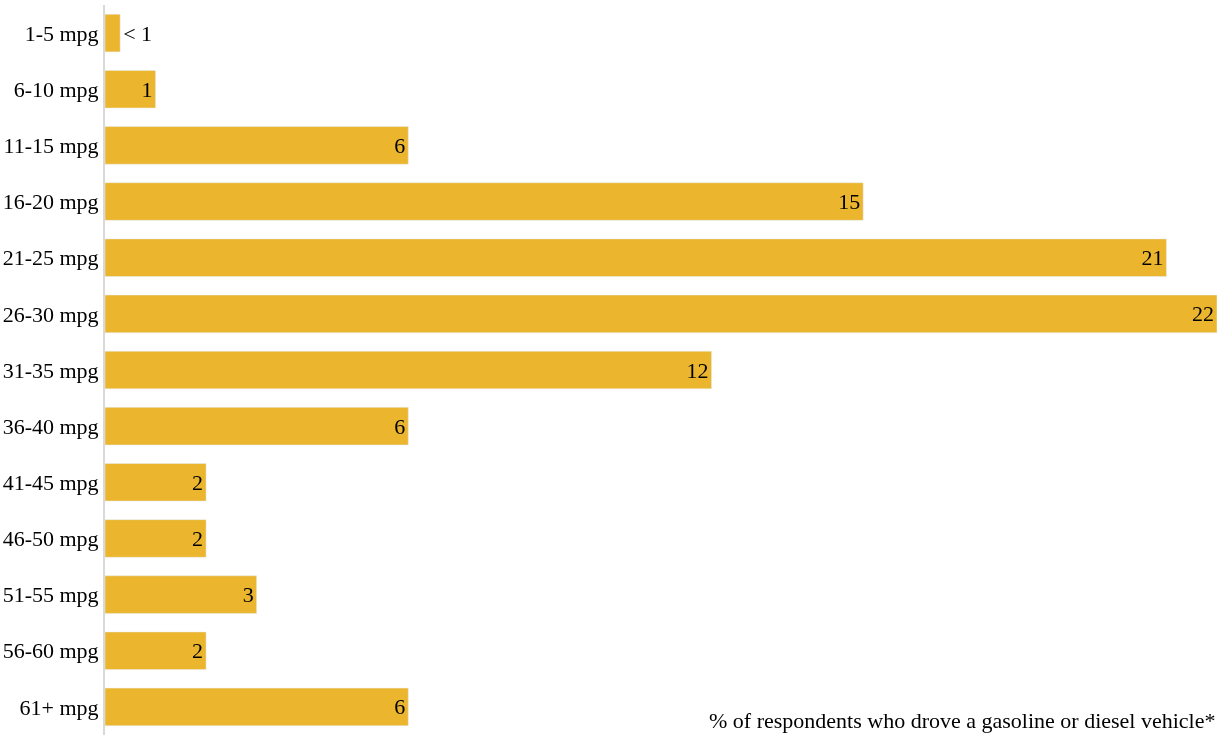  Describe the element at coordinates (849, 202) in the screenshot. I see `data-label: 15` at that location.